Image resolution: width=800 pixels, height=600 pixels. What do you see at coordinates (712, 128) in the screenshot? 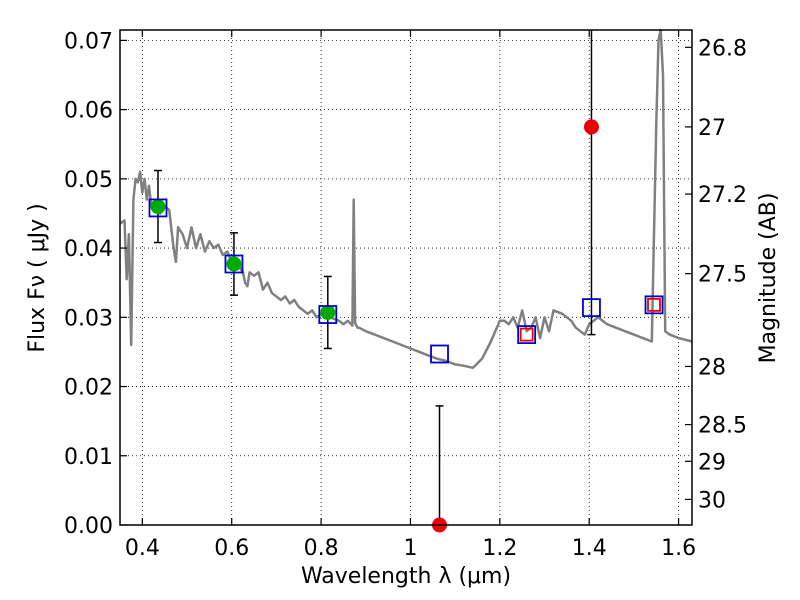
I see `right-tick-label: 27` at bounding box center [712, 128].